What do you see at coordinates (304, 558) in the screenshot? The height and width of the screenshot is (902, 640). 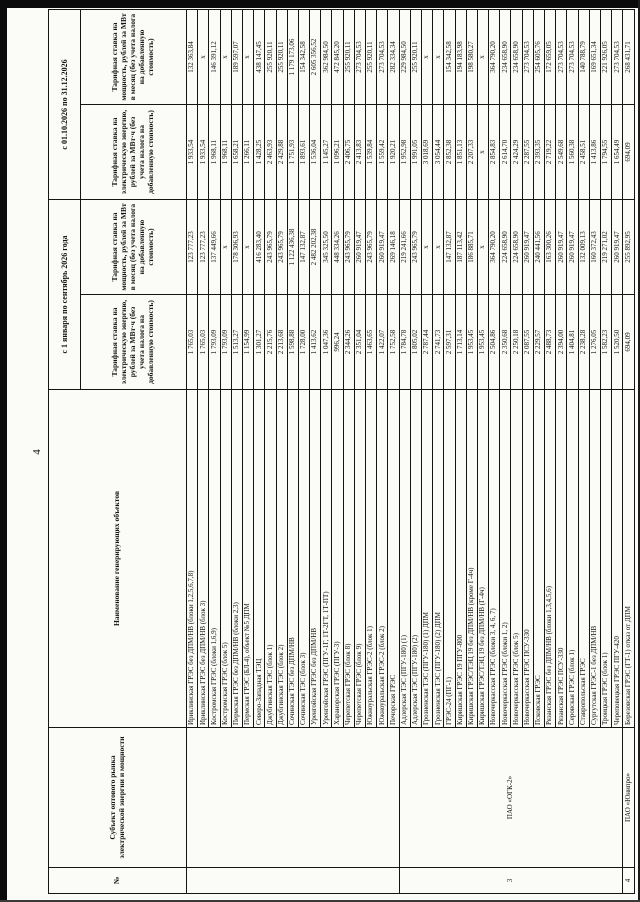 I see `generating-object-name: Сочинская ТЭС (блок 3)` at bounding box center [304, 558].